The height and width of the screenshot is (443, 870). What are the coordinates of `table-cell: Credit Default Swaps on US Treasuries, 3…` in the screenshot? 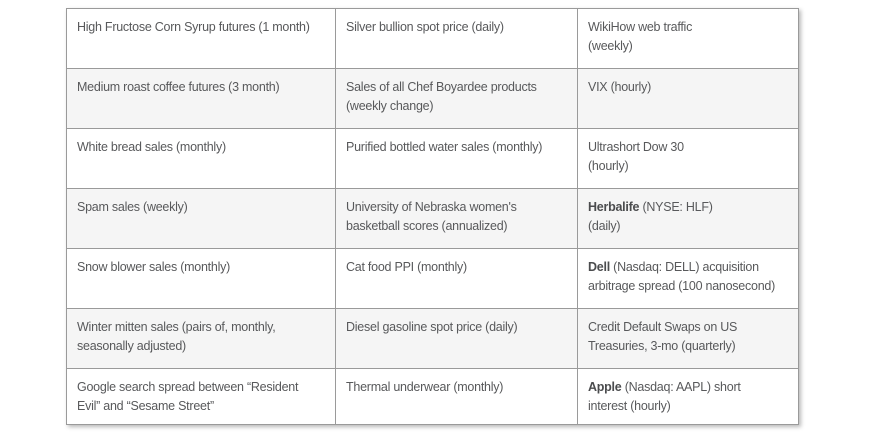 It's located at (688, 338).